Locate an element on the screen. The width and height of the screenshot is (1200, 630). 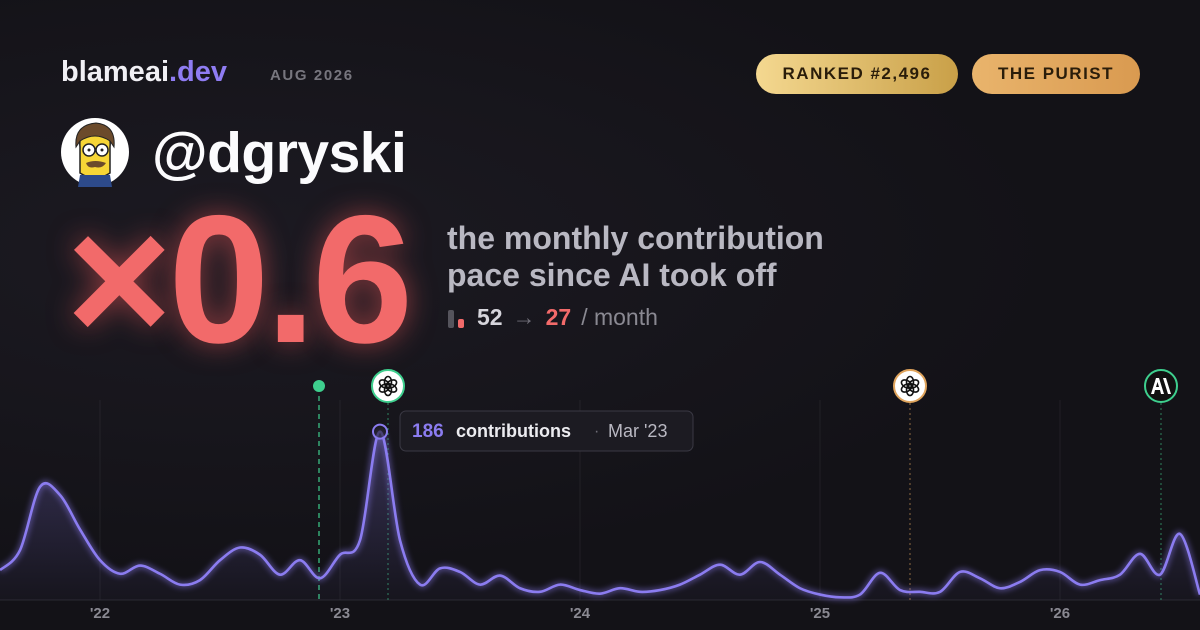
avatar is located at coordinates (95, 152).